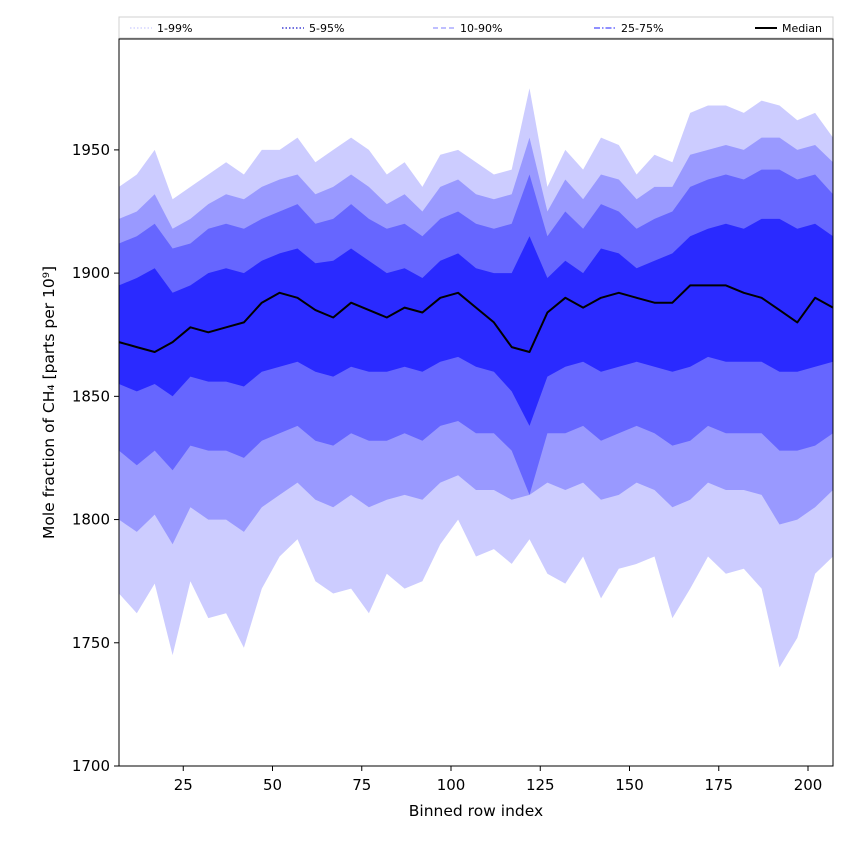 Image resolution: width=850 pixels, height=850 pixels. Describe the element at coordinates (91, 520) in the screenshot. I see `y-tick-label: 1800` at that location.